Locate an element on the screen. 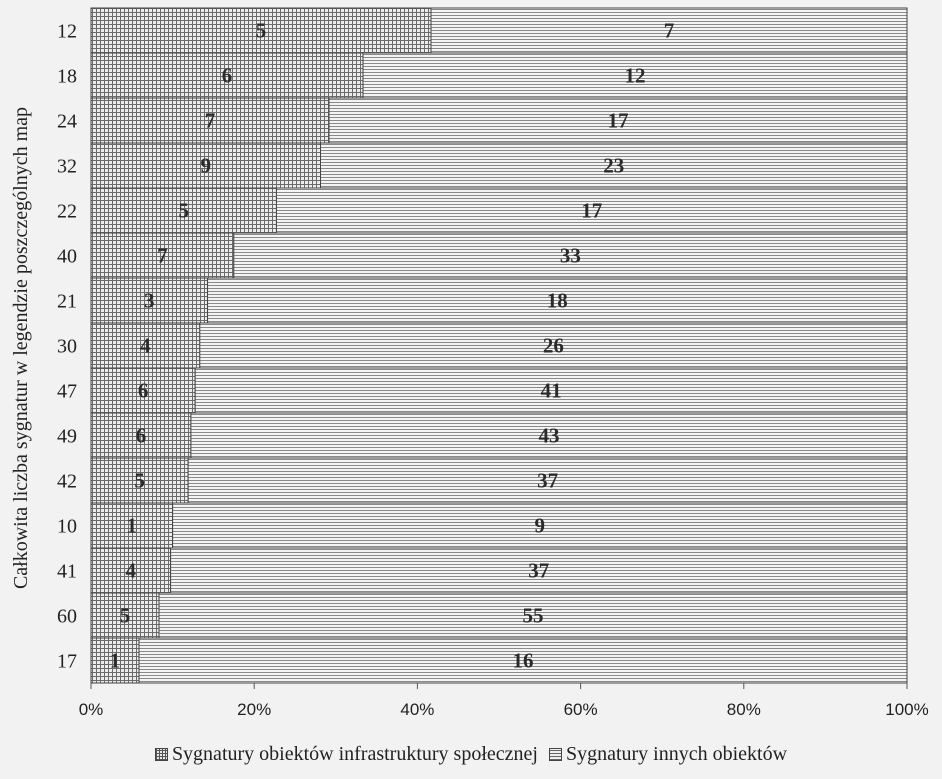 The width and height of the screenshot is (942, 779). category-label: 30 is located at coordinates (67, 347).